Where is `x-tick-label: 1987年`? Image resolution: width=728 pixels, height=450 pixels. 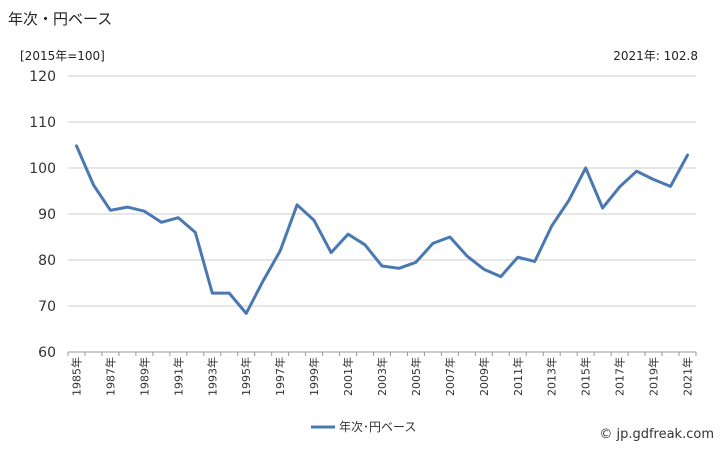
x-tick-label: 1987年 is located at coordinates (110, 376).